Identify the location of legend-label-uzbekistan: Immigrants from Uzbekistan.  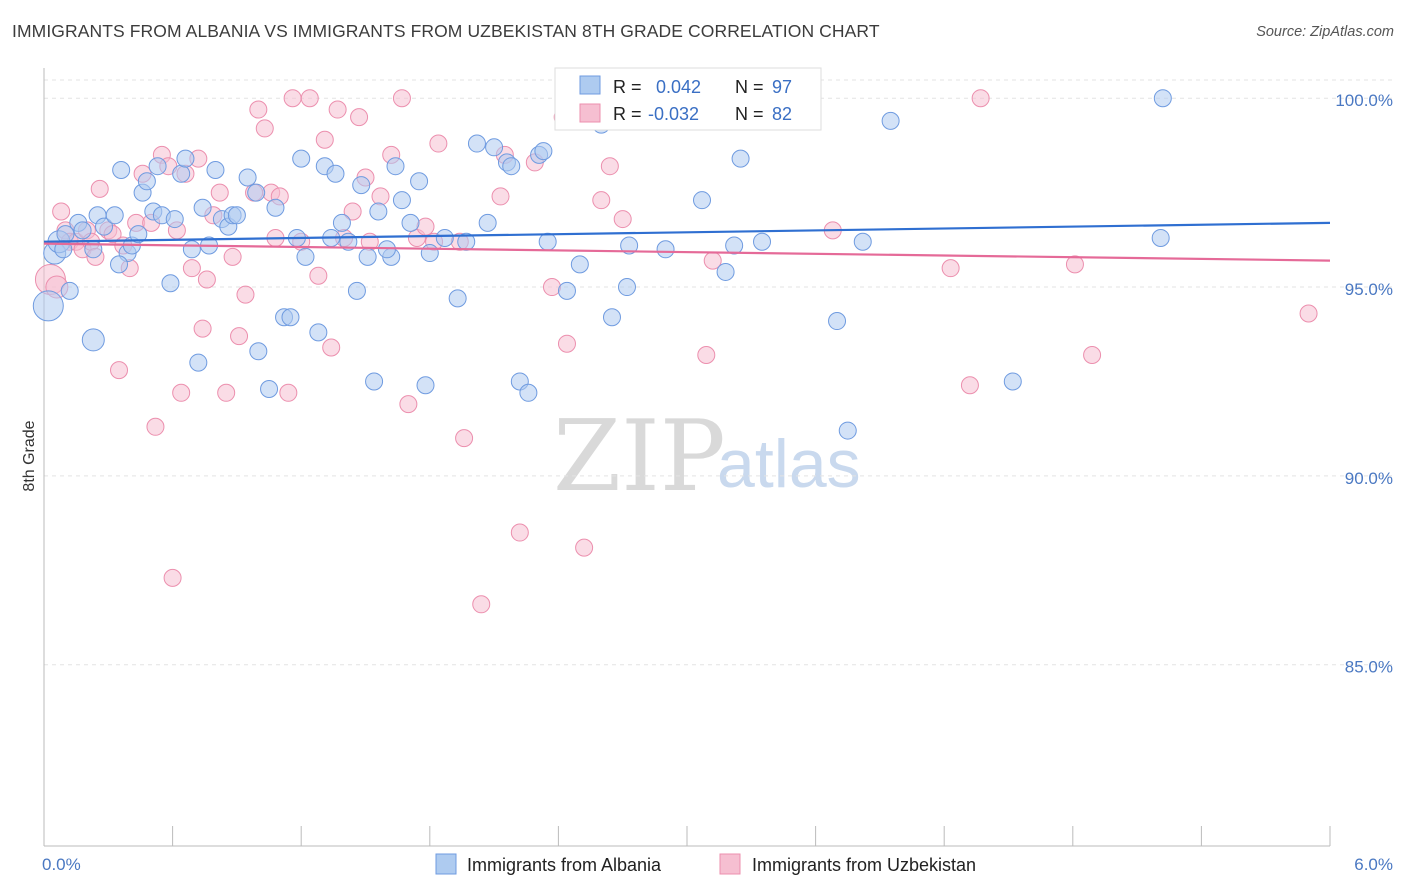
(864, 865).